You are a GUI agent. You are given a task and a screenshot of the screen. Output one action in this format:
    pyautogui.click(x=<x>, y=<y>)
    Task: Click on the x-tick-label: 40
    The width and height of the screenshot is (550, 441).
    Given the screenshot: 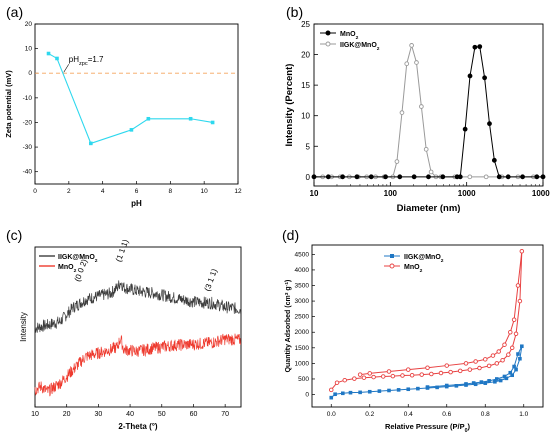 What is the action you would take?
    pyautogui.click(x=130, y=414)
    